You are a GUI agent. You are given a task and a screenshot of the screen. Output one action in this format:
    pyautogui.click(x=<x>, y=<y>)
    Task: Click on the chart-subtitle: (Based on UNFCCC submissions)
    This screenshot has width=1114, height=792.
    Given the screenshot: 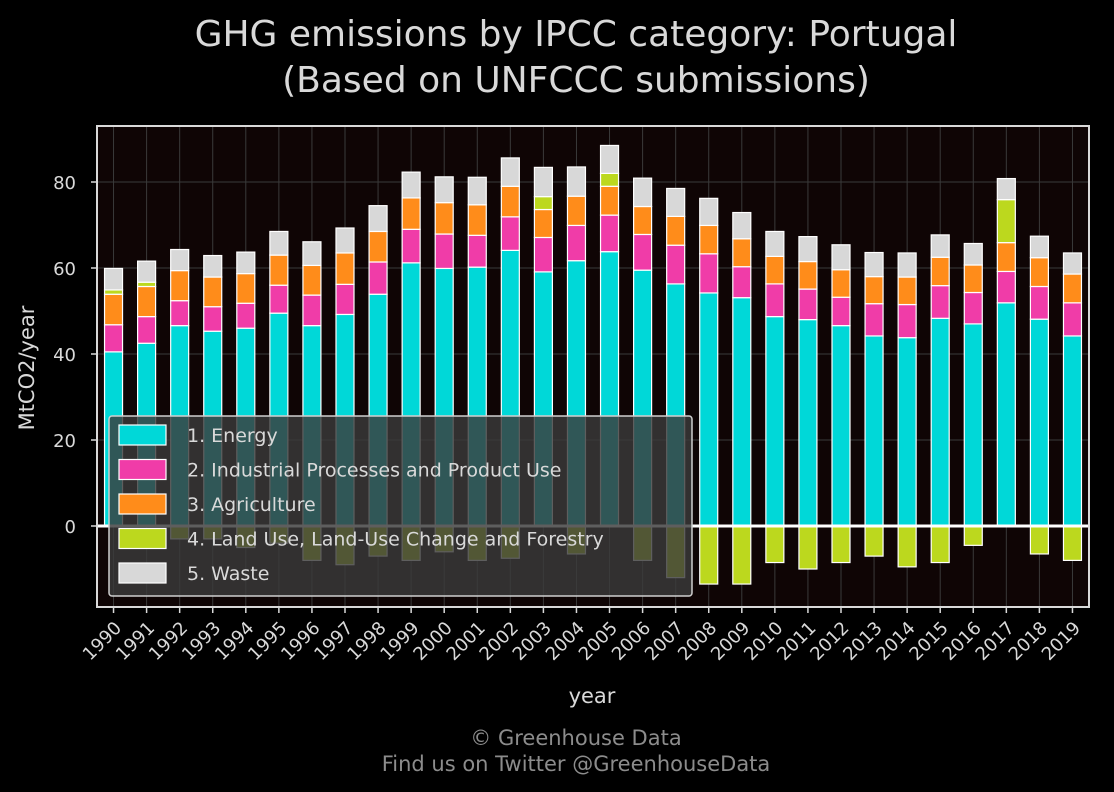 What is the action you would take?
    pyautogui.click(x=576, y=80)
    